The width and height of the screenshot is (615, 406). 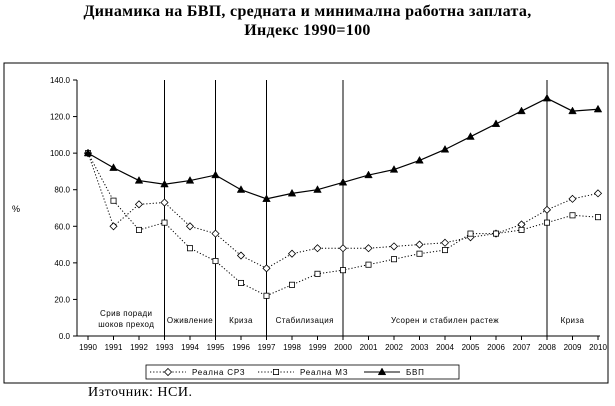 What do you see at coordinates (165, 347) in the screenshot?
I see `x-tick-label: 1993` at bounding box center [165, 347].